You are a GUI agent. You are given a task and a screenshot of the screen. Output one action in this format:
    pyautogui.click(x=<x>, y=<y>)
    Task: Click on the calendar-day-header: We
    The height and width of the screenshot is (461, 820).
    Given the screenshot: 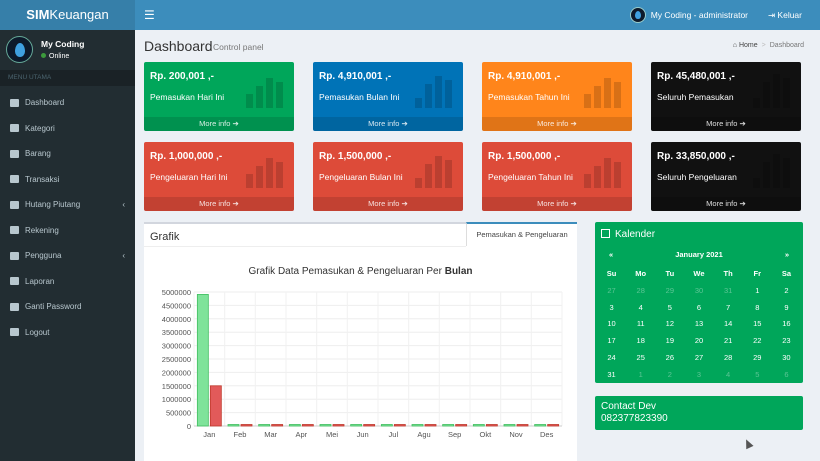 What is the action you would take?
    pyautogui.click(x=699, y=273)
    